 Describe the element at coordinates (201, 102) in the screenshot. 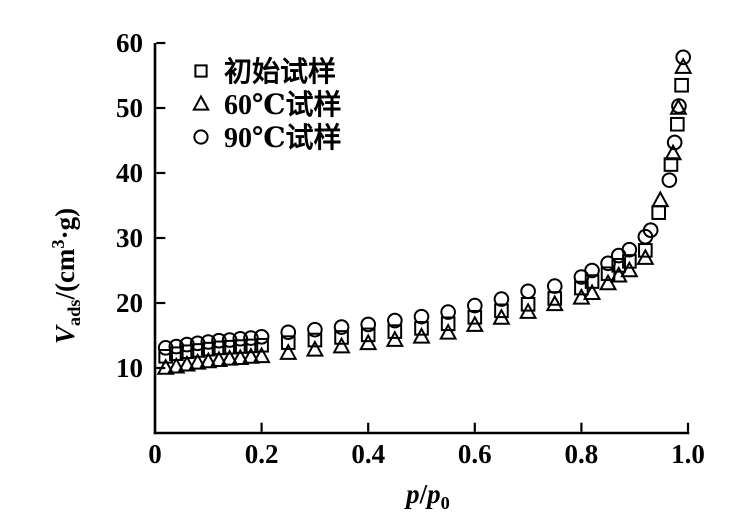

I see `legend-marker-triangle` at that location.